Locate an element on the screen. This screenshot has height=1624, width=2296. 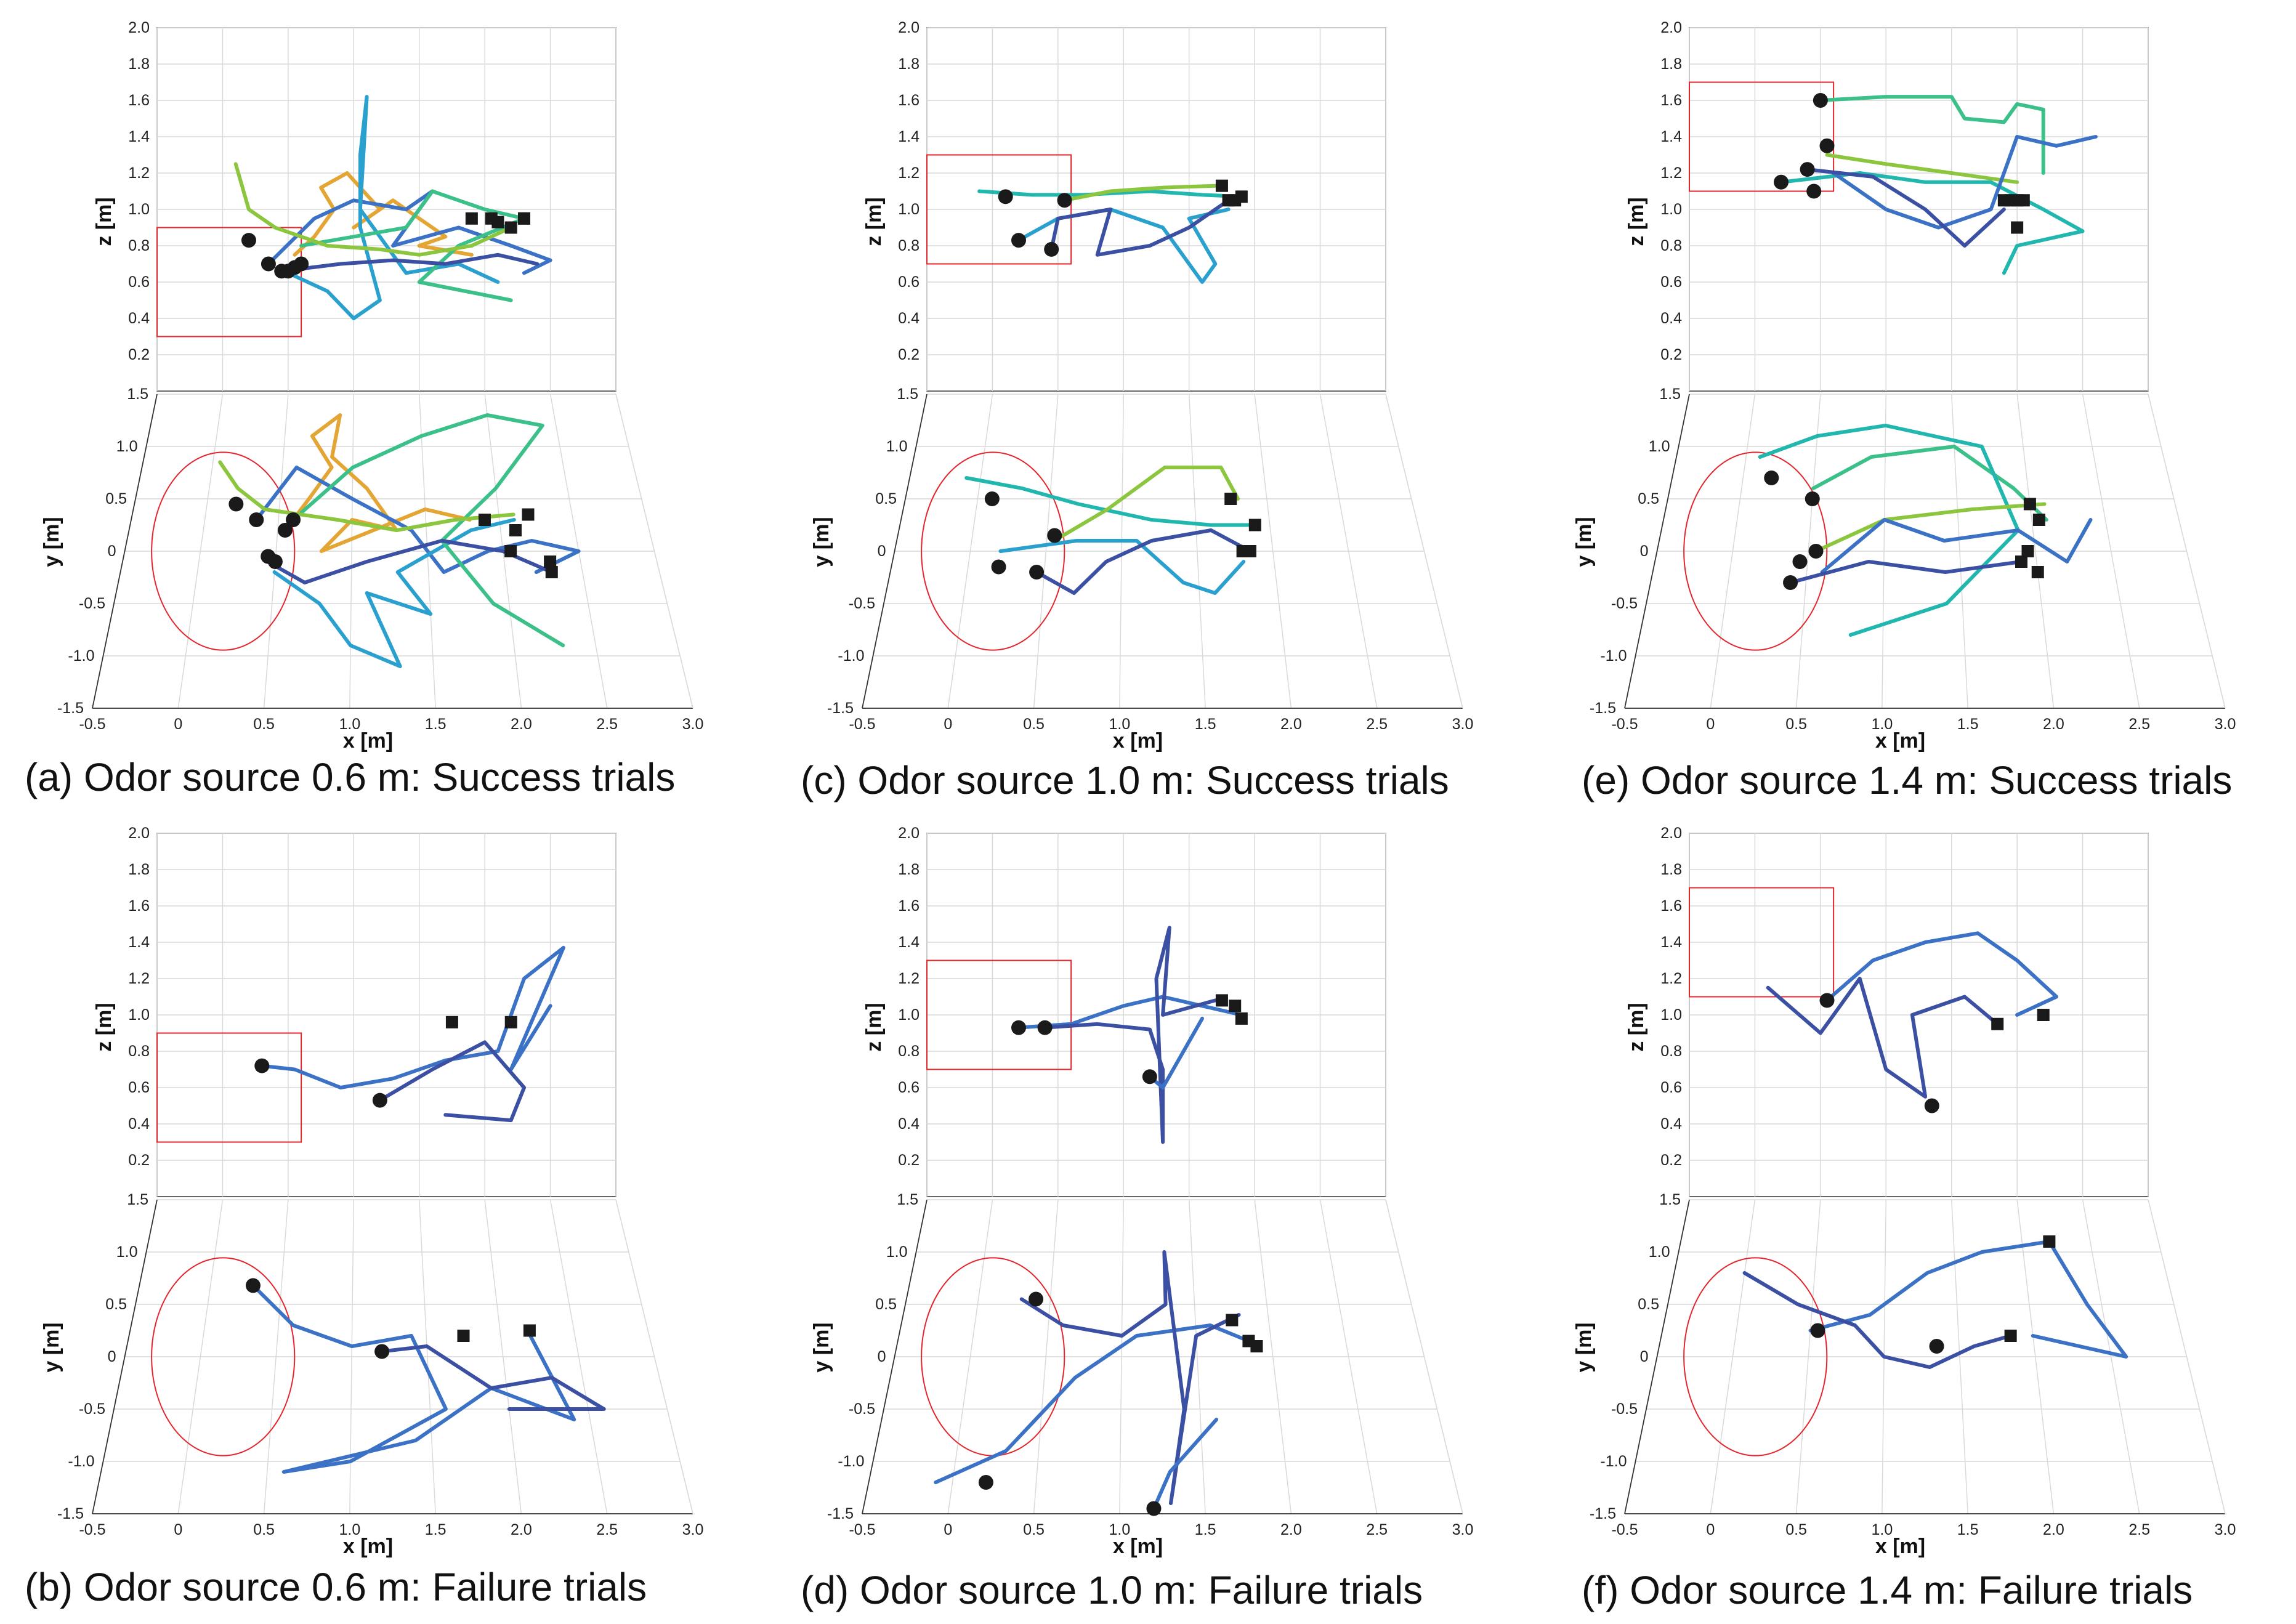
z-tick-label: 0.6 is located at coordinates (139, 282).